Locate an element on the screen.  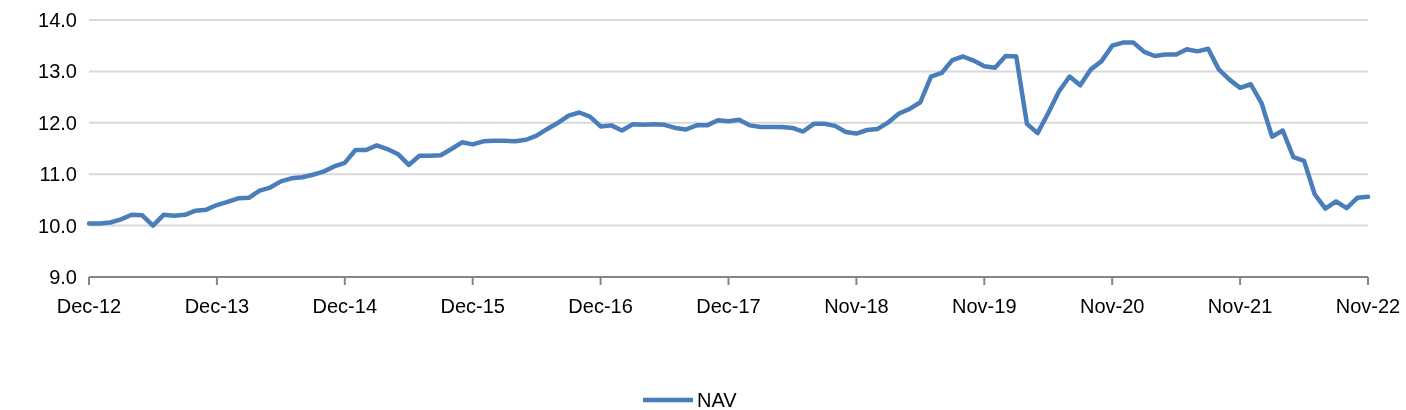
x-tick-label: Nov-18 is located at coordinates (856, 306).